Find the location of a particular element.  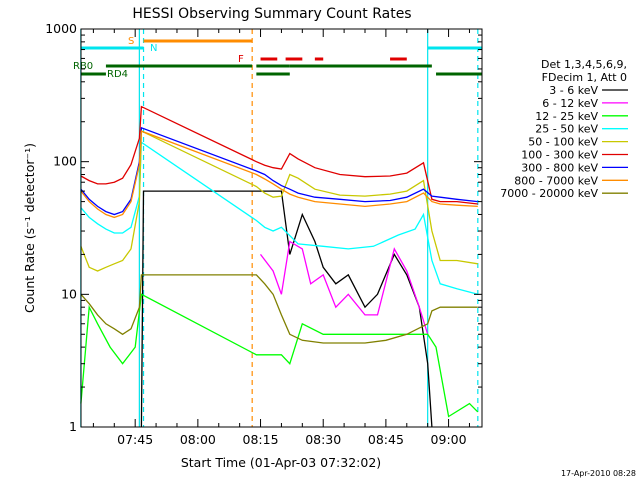

x-tick-label-0: 07:45 is located at coordinates (135, 439).